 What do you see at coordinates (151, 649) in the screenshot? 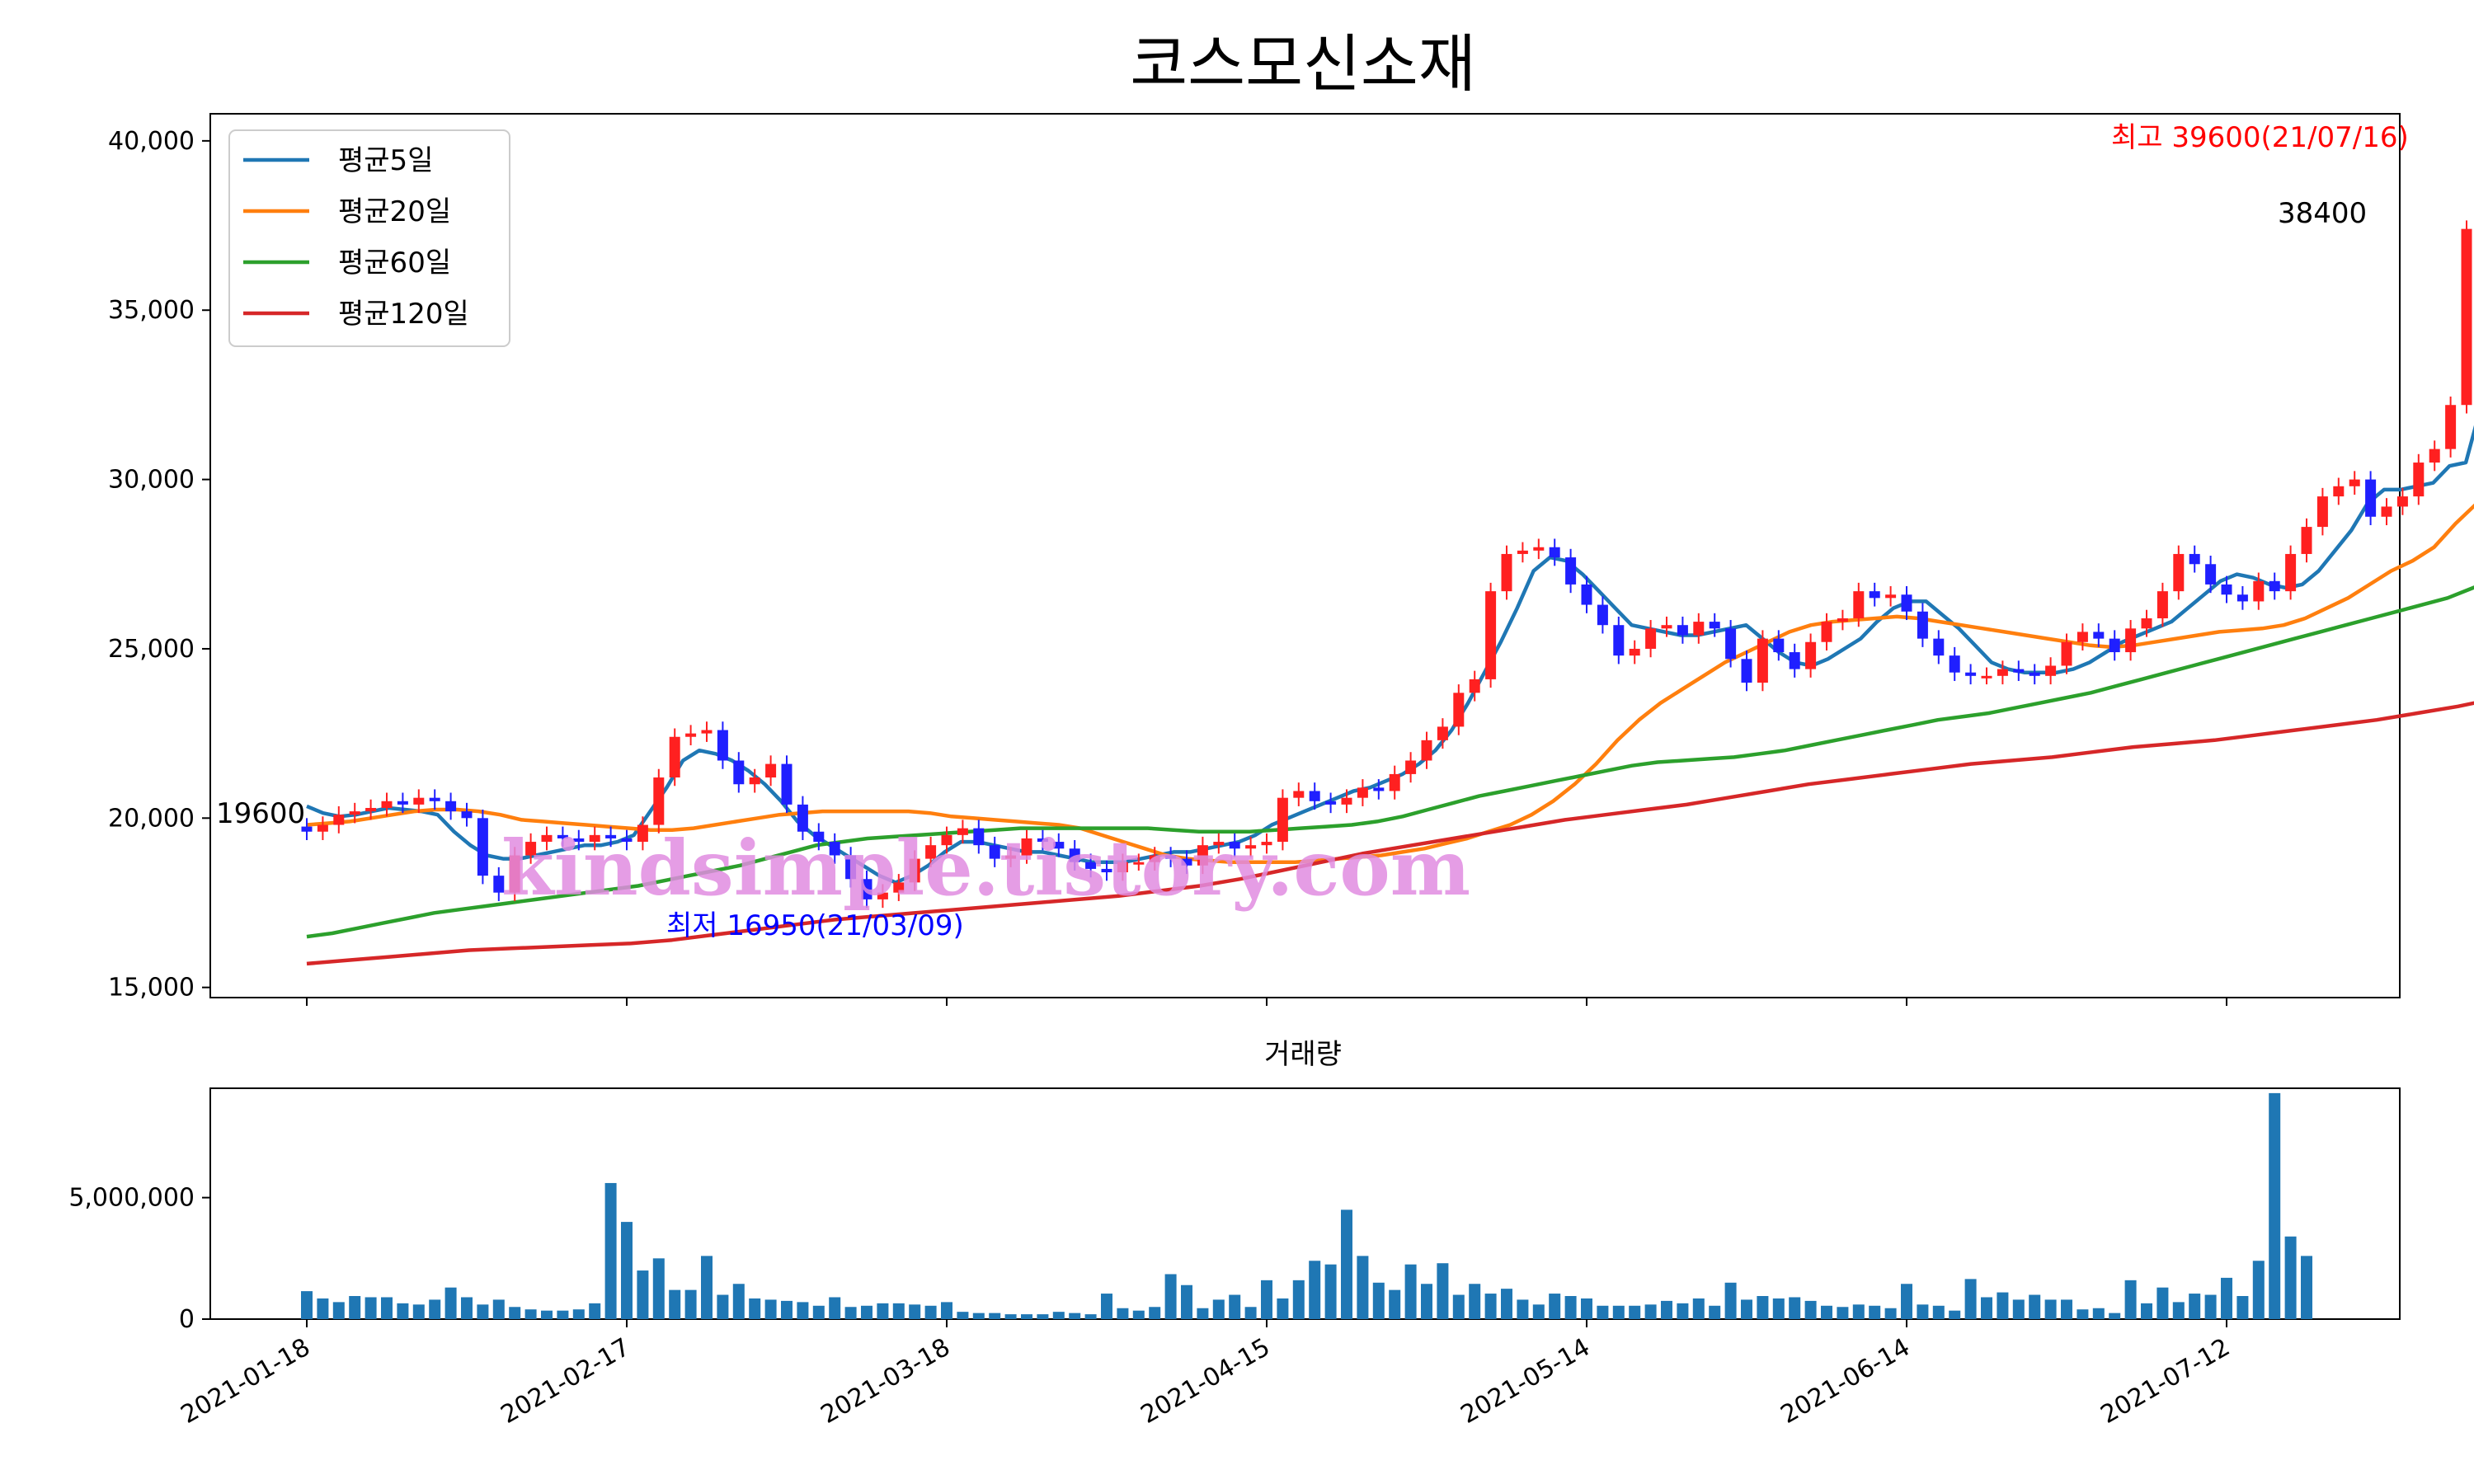
I see `price-ytick-label: 25,000` at bounding box center [151, 649].